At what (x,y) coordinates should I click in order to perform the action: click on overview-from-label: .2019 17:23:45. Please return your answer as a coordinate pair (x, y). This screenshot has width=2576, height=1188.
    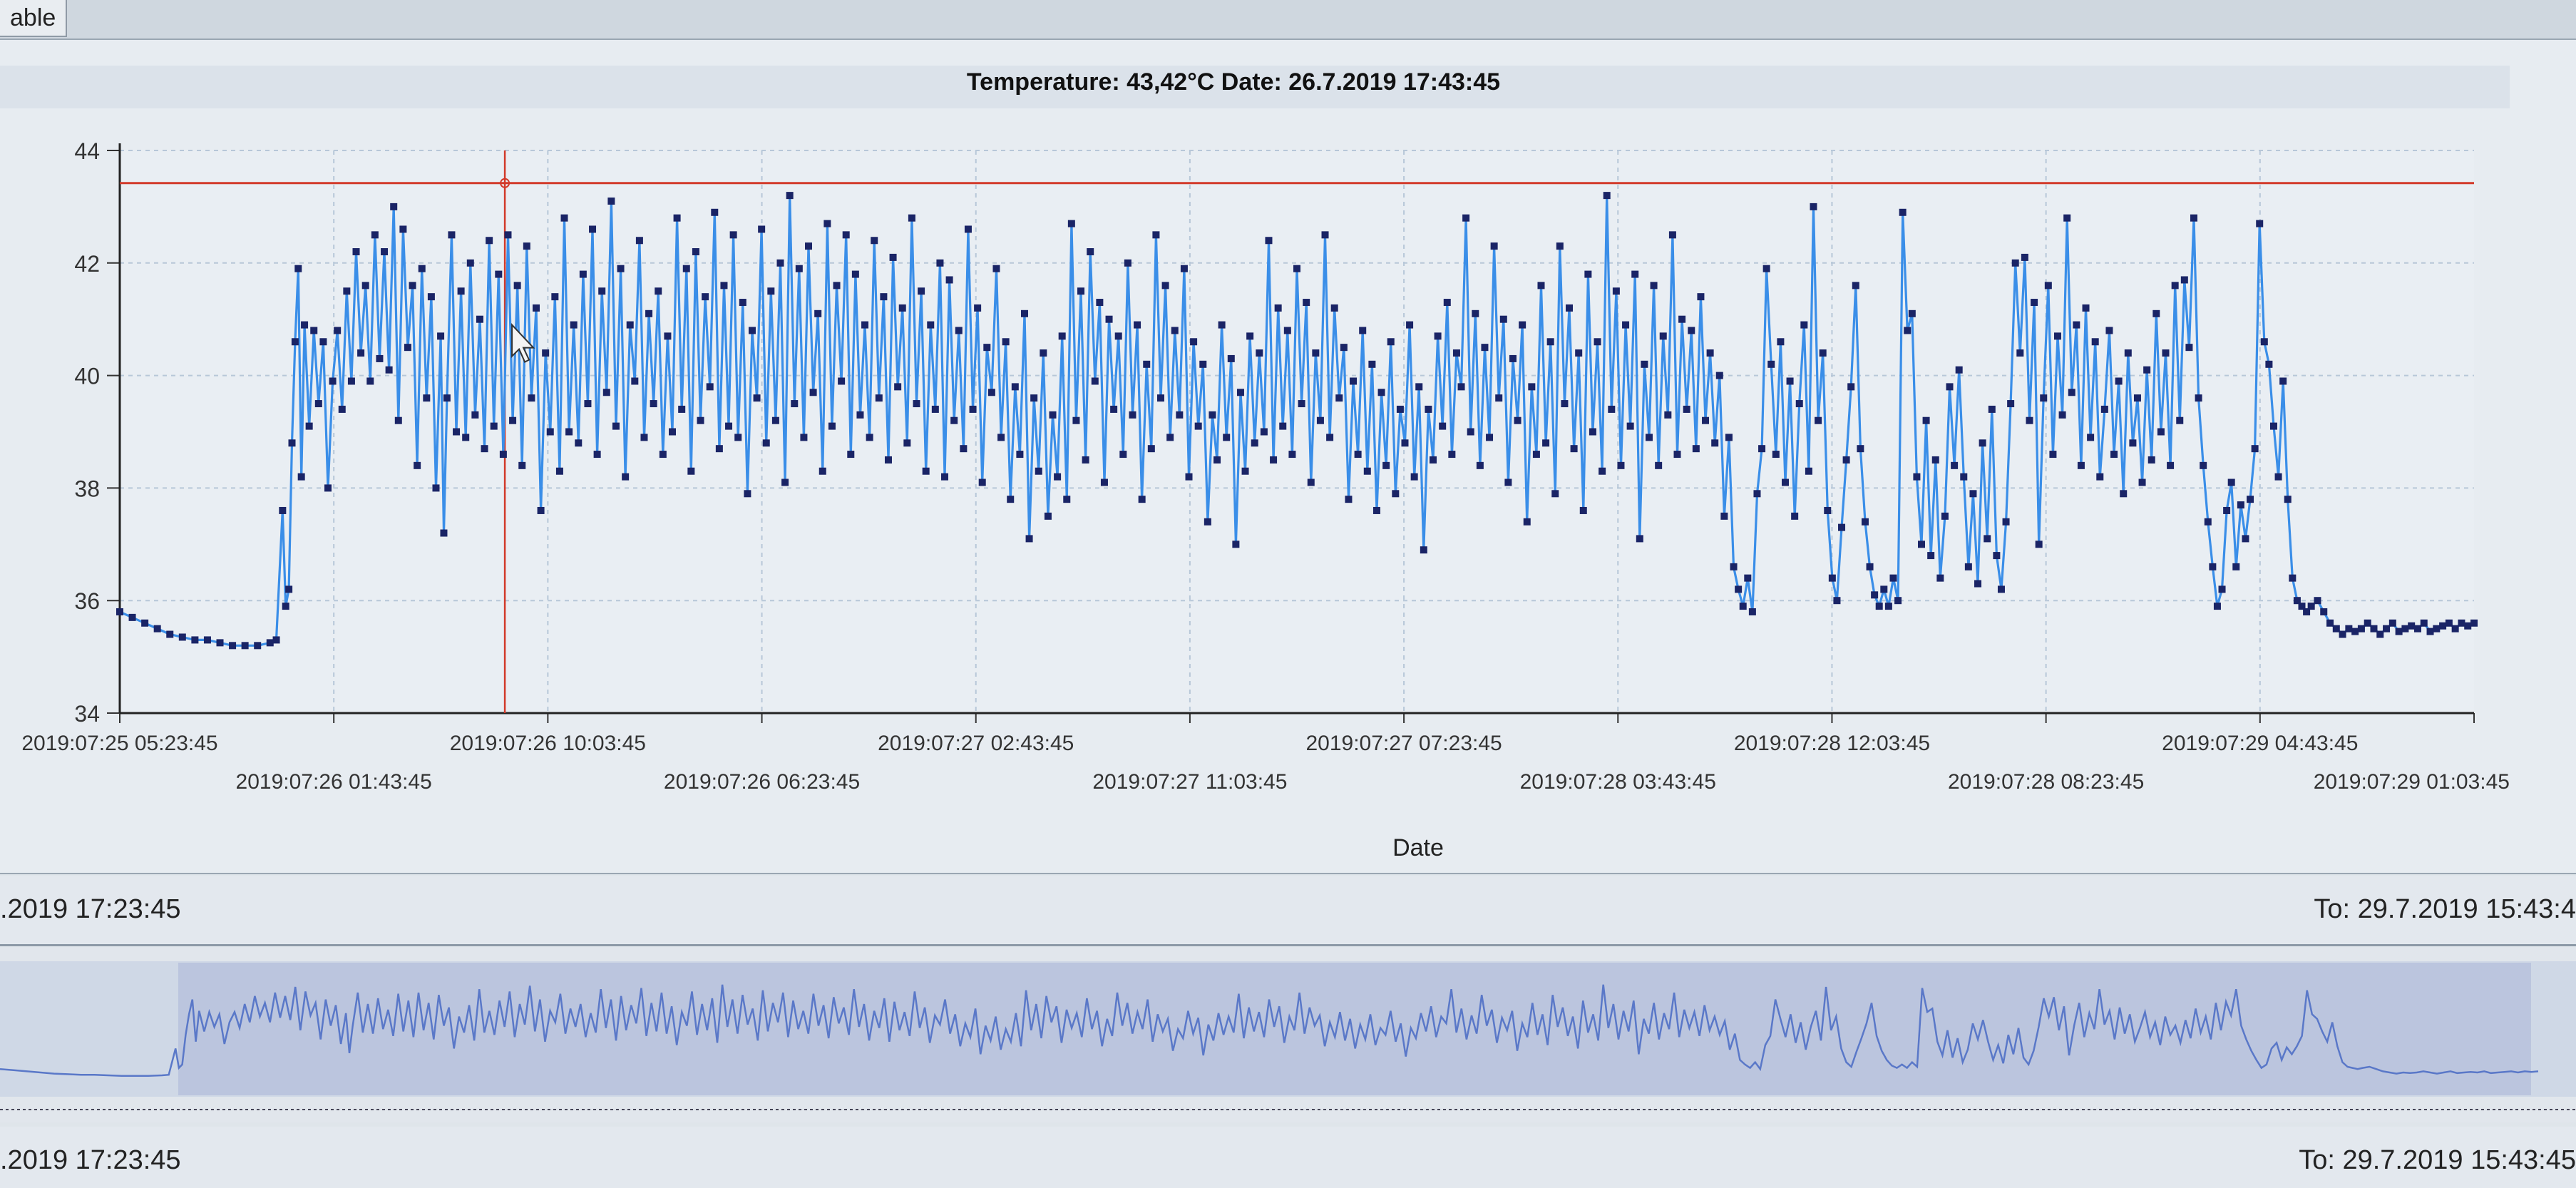
    Looking at the image, I should click on (90, 1160).